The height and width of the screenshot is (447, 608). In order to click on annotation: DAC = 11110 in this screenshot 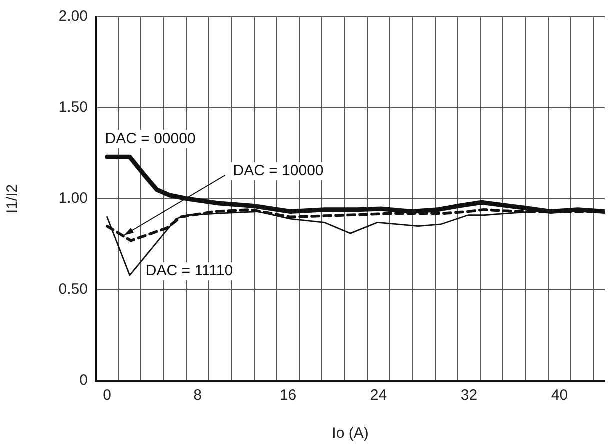, I will do `click(190, 271)`.